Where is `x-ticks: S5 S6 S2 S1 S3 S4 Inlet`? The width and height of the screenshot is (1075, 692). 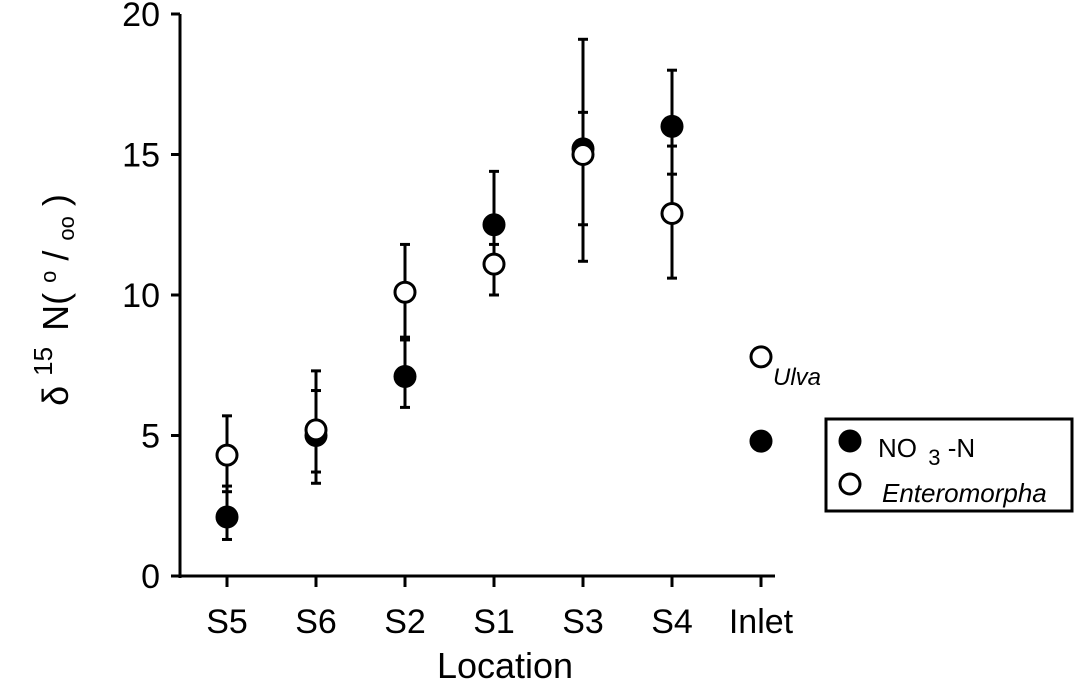
x-ticks: S5 S6 S2 S1 S3 S4 Inlet is located at coordinates (500, 608).